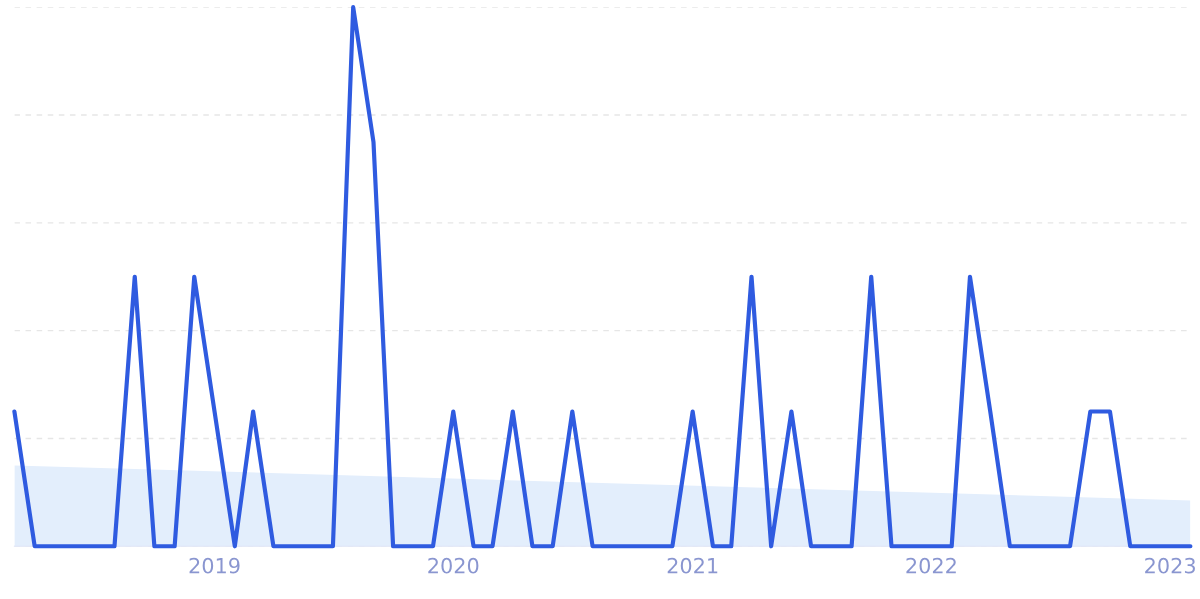  What do you see at coordinates (214, 565) in the screenshot?
I see `x-tick-label: 2019` at bounding box center [214, 565].